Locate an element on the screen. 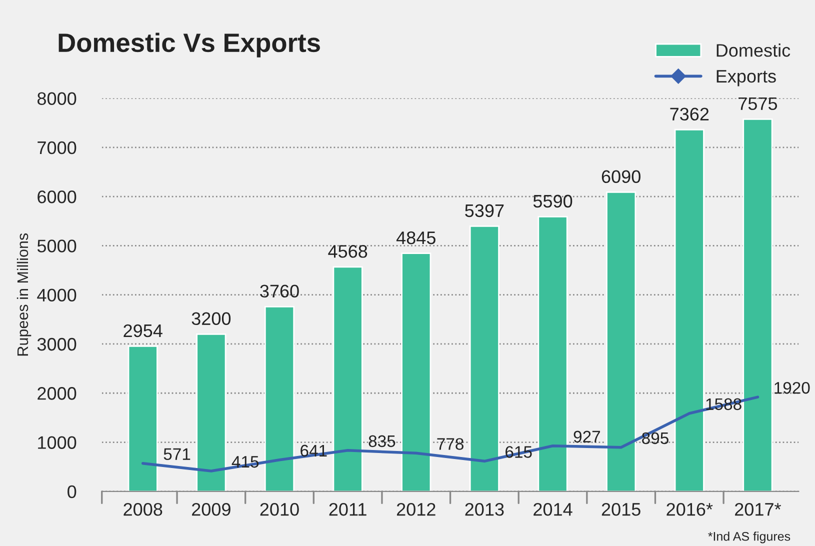 This screenshot has width=815, height=546. y-axis-title: Rupees in Millions is located at coordinates (24, 294).